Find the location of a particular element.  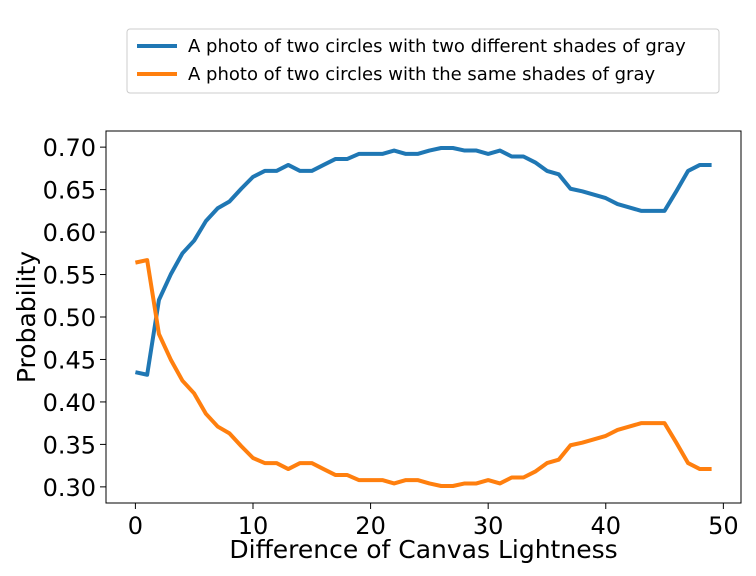

y-axis-label: Probability is located at coordinates (26, 317).